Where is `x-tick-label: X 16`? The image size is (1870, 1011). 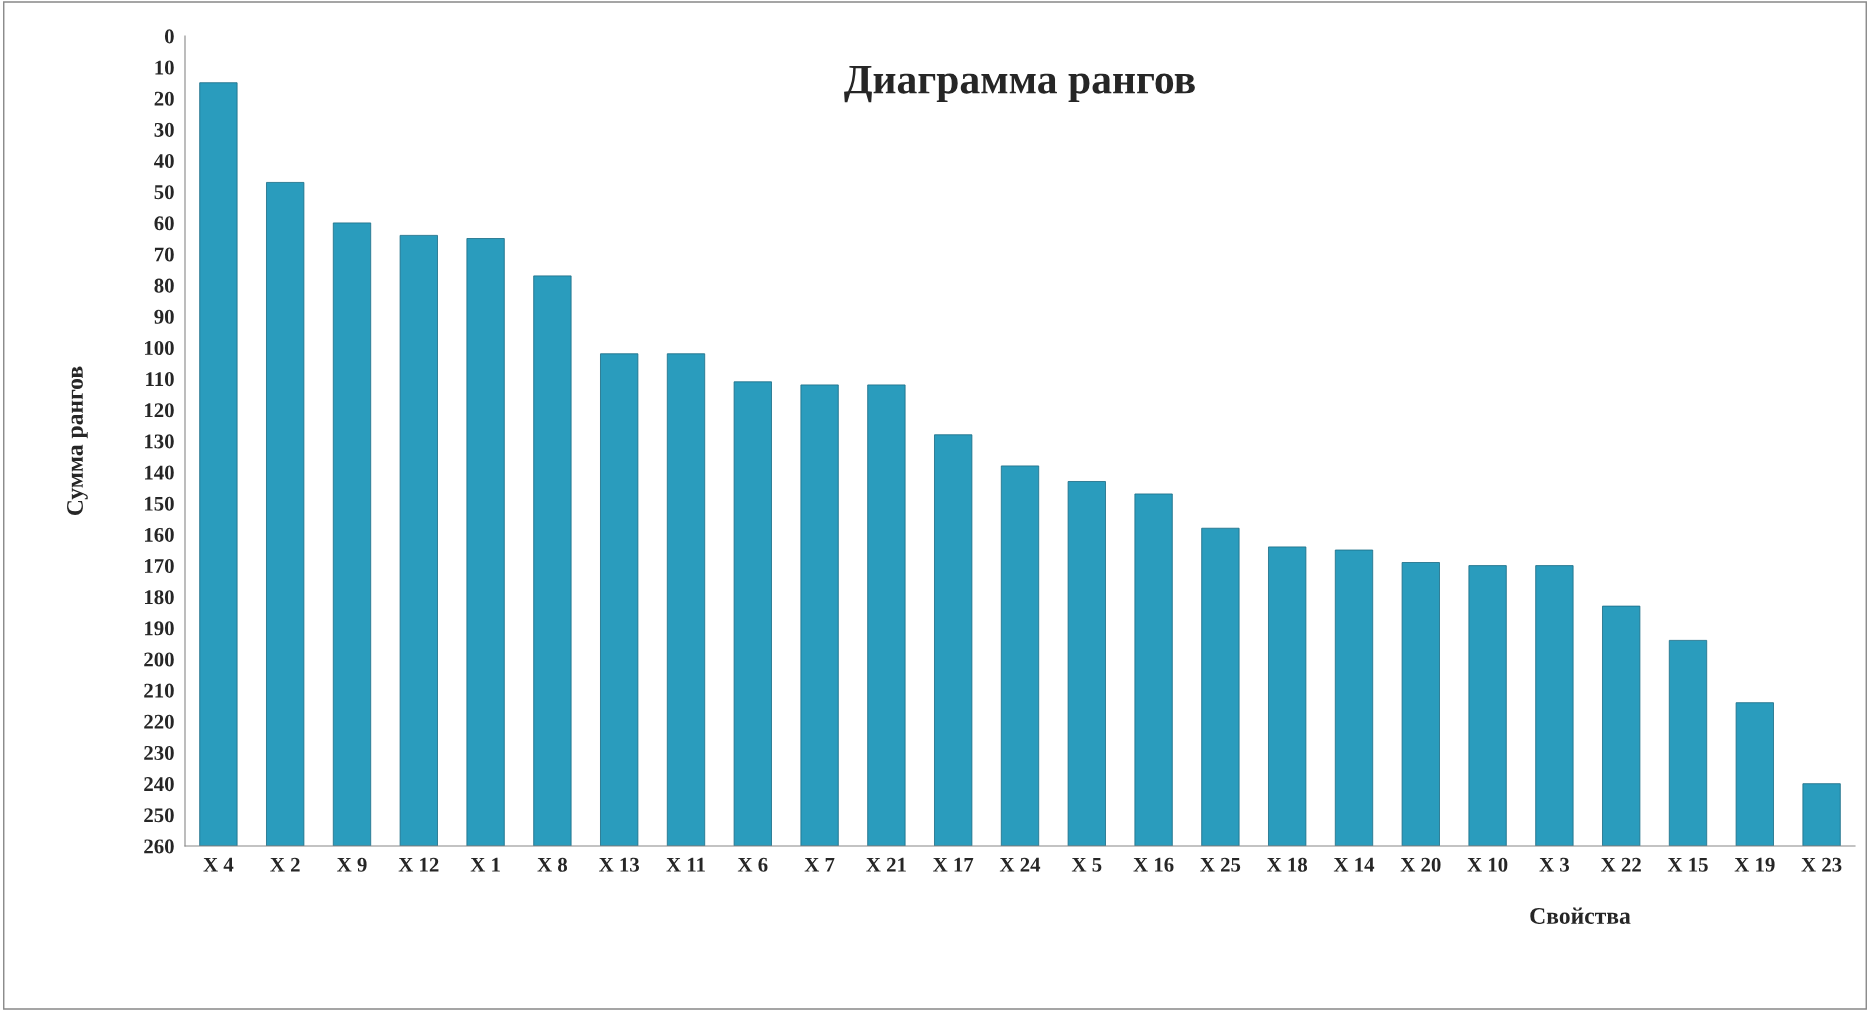
x-tick-label: X 16 is located at coordinates (1153, 864).